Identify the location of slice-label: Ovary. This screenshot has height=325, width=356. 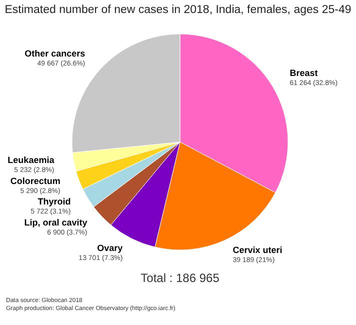
(110, 247).